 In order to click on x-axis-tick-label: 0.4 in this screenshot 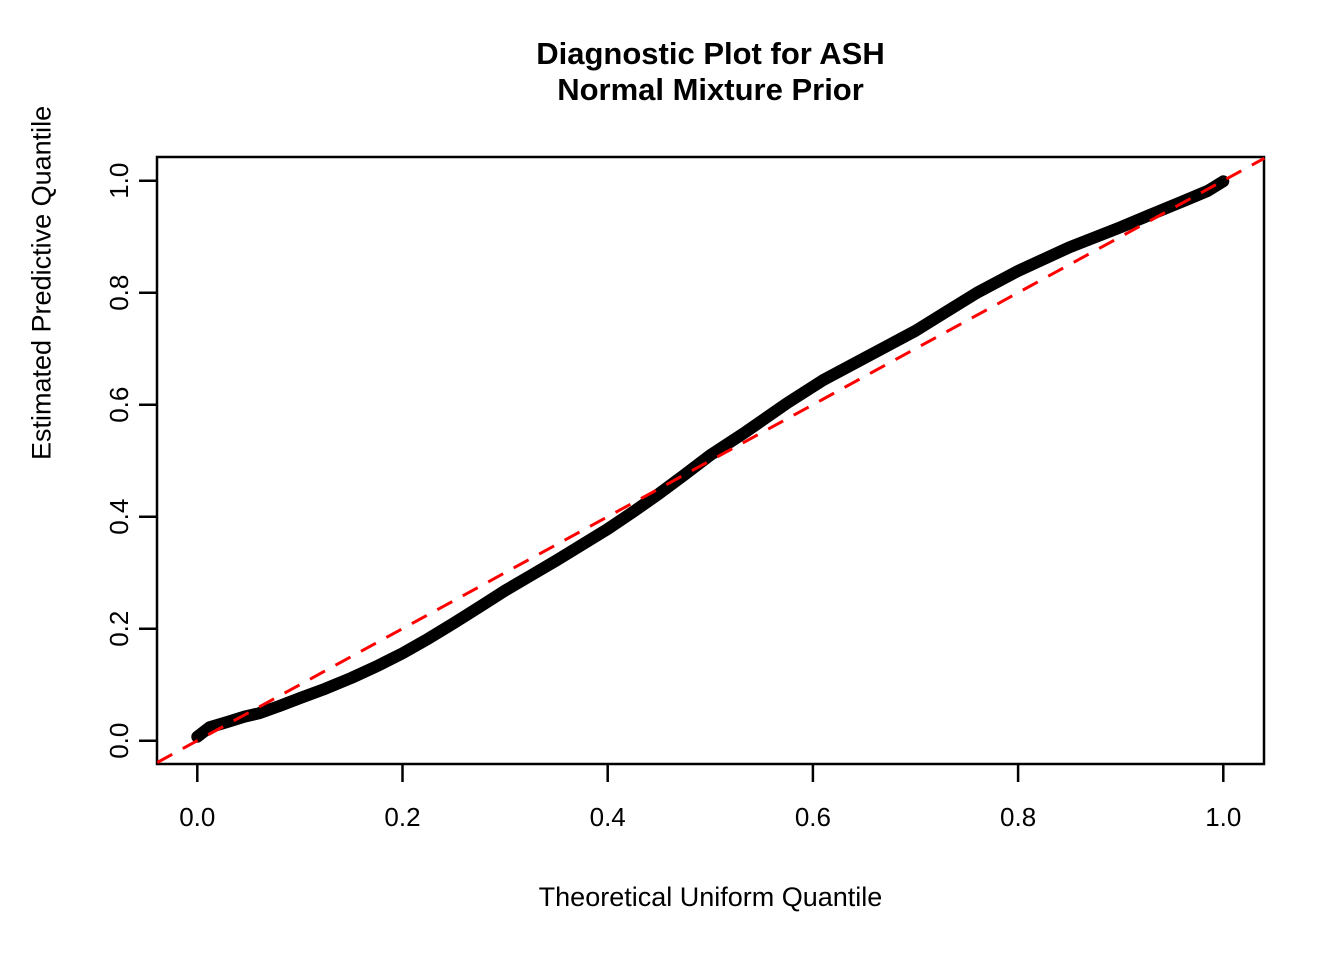, I will do `click(608, 817)`.